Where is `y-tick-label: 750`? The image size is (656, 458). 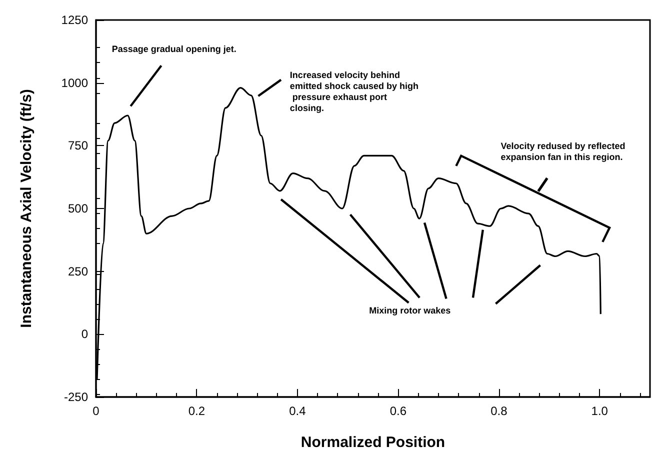 y-tick-label: 750 is located at coordinates (78, 145).